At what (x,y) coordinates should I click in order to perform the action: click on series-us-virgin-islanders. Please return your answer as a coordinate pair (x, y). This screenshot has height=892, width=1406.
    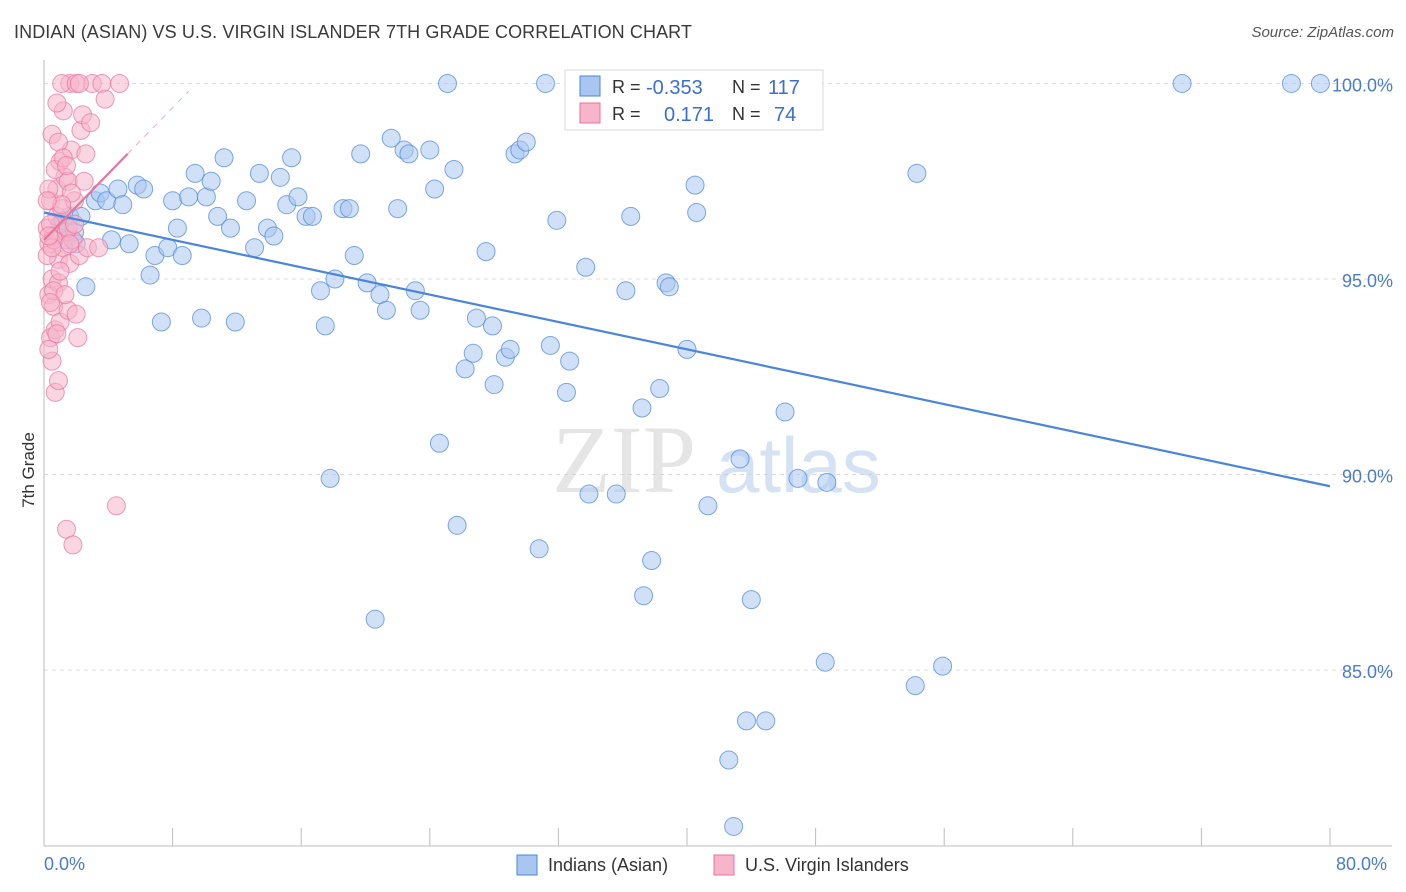
    Looking at the image, I should click on (83, 314).